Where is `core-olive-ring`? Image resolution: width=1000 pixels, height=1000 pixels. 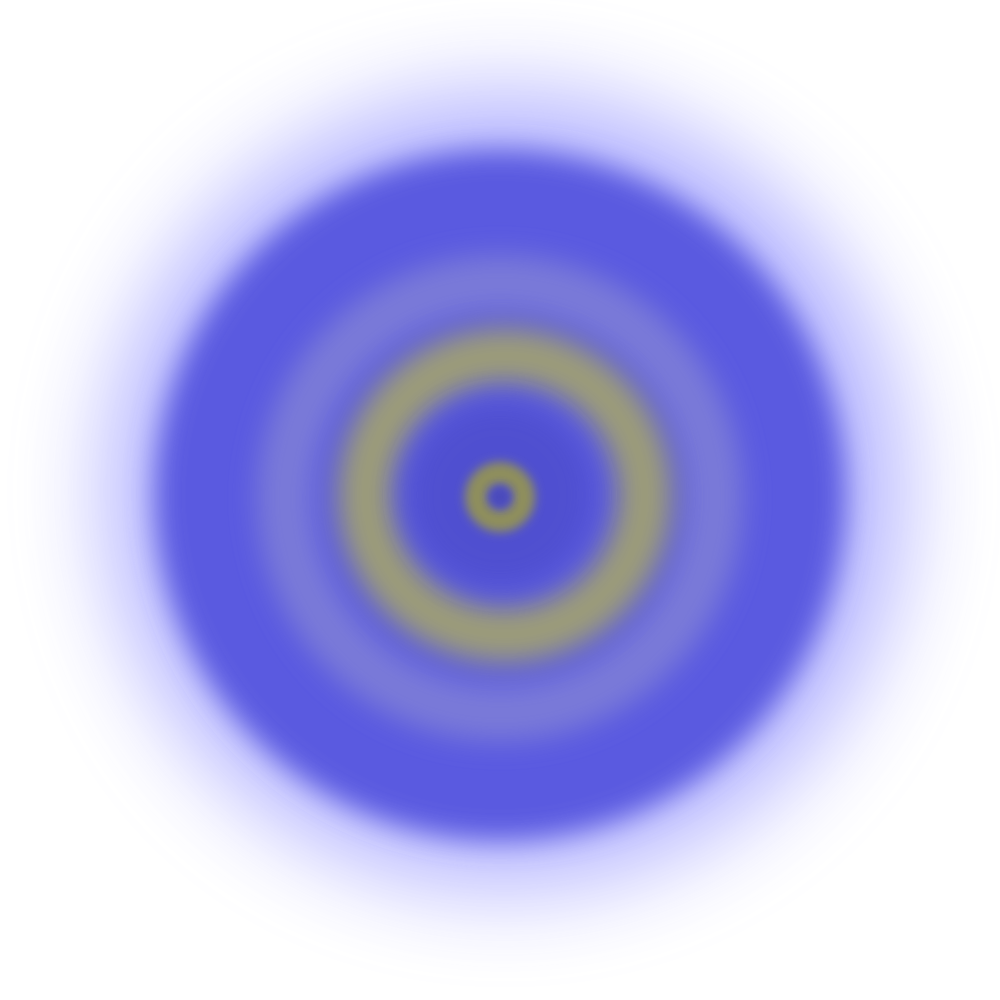
core-olive-ring is located at coordinates (500, 497).